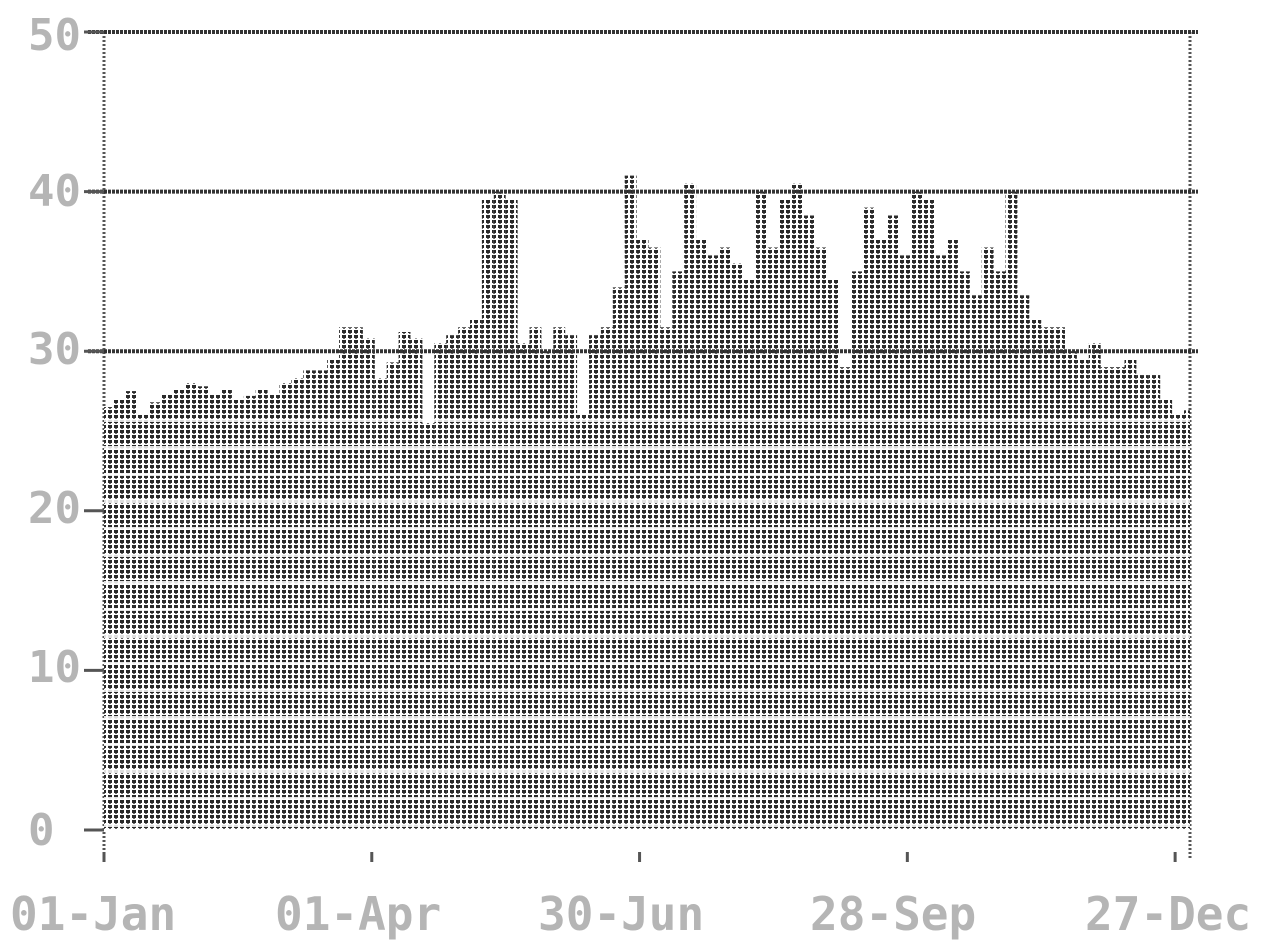 The image size is (1270, 944). What do you see at coordinates (54, 191) in the screenshot?
I see `y-tick-label-40: 40` at bounding box center [54, 191].